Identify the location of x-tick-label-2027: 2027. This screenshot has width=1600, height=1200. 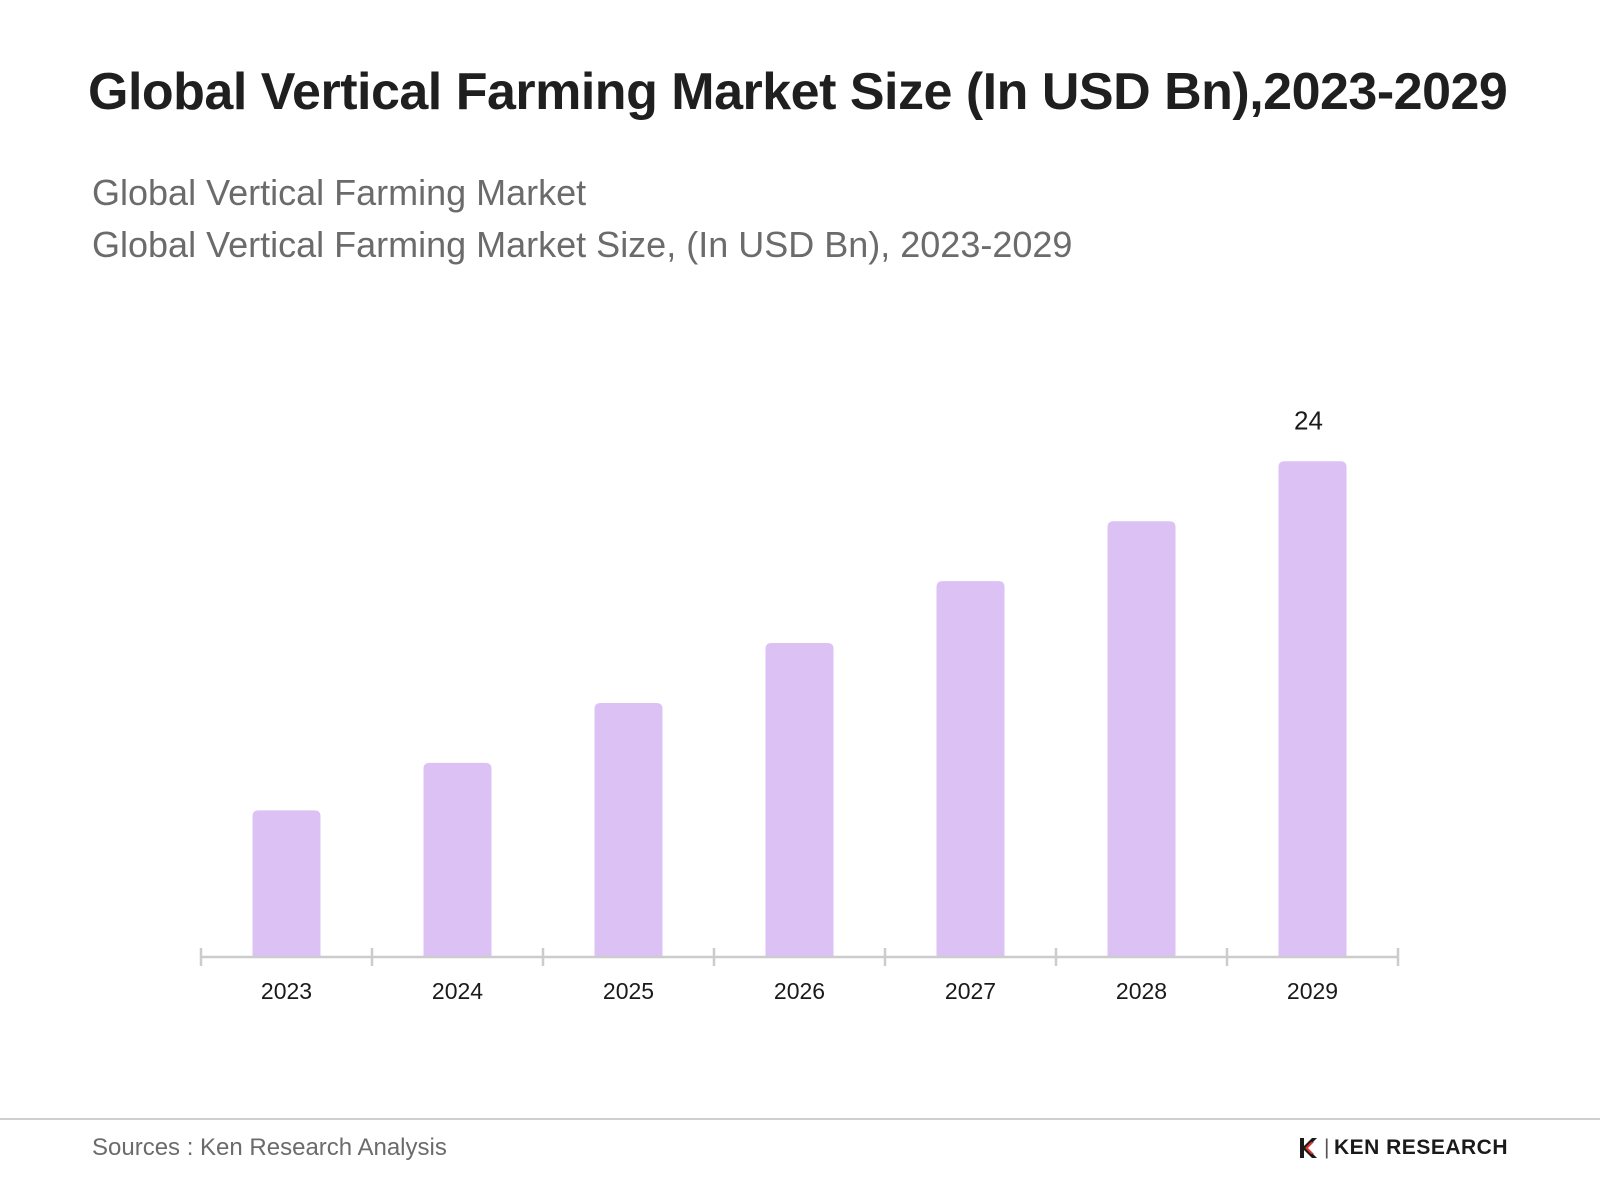
(970, 991).